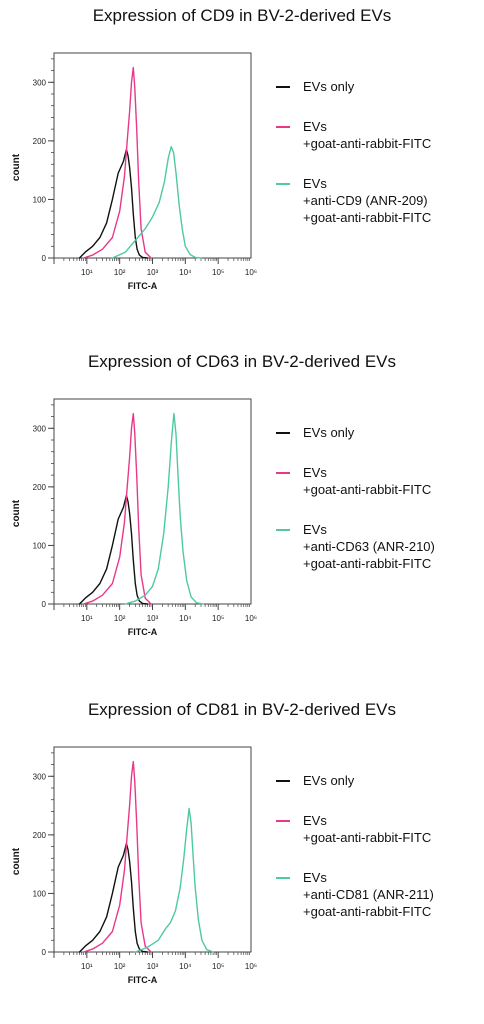  I want to click on legend-label-line: +anti-CD9 (ANR-209), so click(365, 200).